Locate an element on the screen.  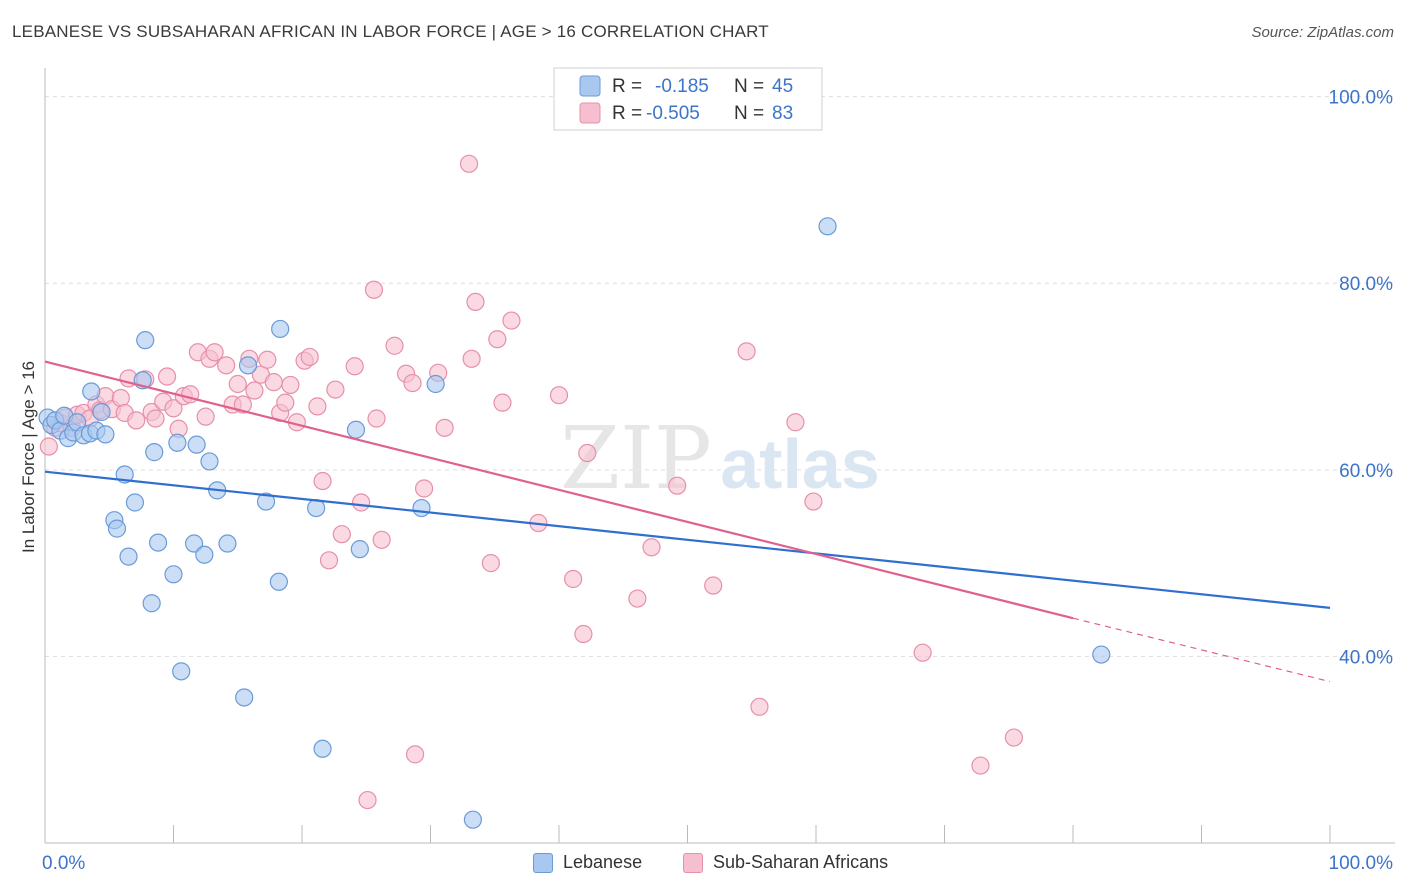
bottom-legend: Lebanese Sub-Saharan Africans is located at coordinates (703, 865).